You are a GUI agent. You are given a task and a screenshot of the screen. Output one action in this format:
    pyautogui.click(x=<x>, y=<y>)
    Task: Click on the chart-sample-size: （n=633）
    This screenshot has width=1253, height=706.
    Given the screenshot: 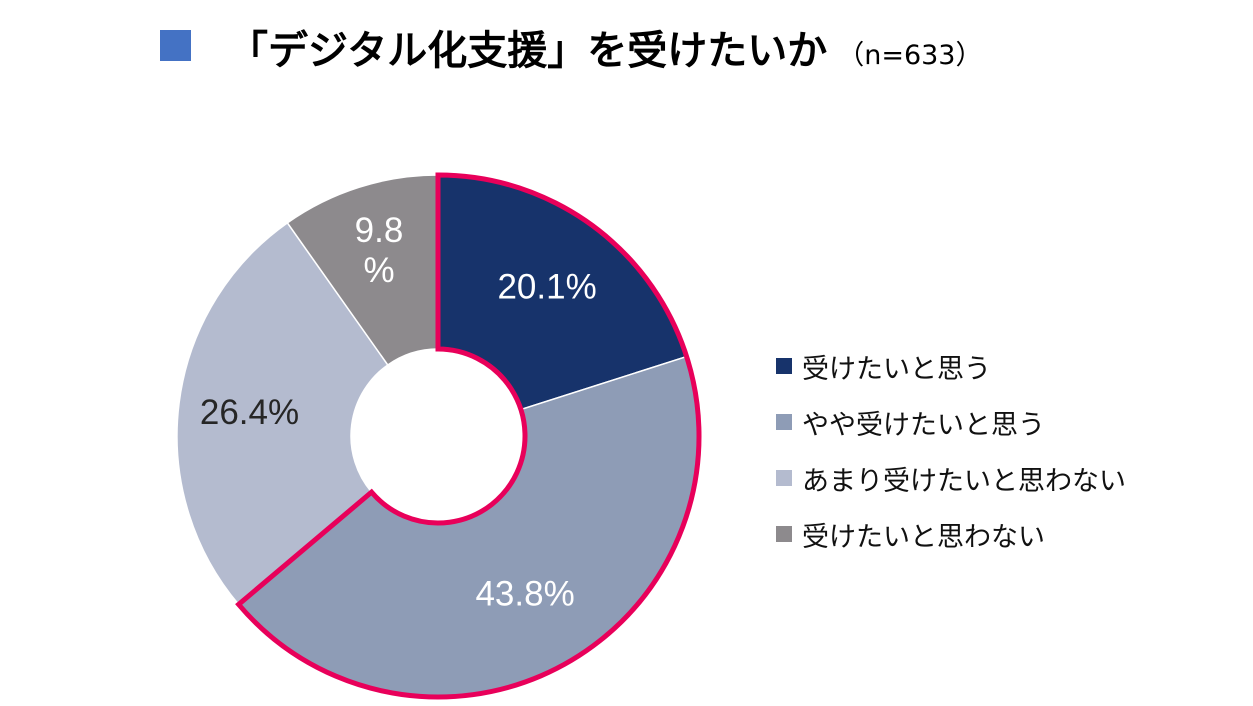 What is the action you would take?
    pyautogui.click(x=910, y=55)
    